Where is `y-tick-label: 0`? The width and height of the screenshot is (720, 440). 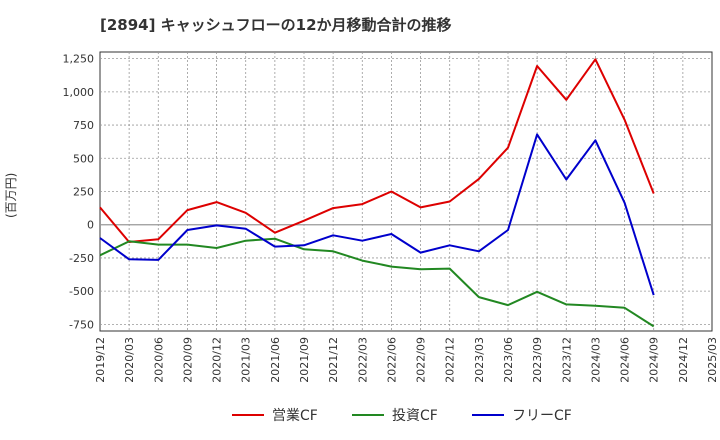 y-tick-label: 0 is located at coordinates (90, 225).